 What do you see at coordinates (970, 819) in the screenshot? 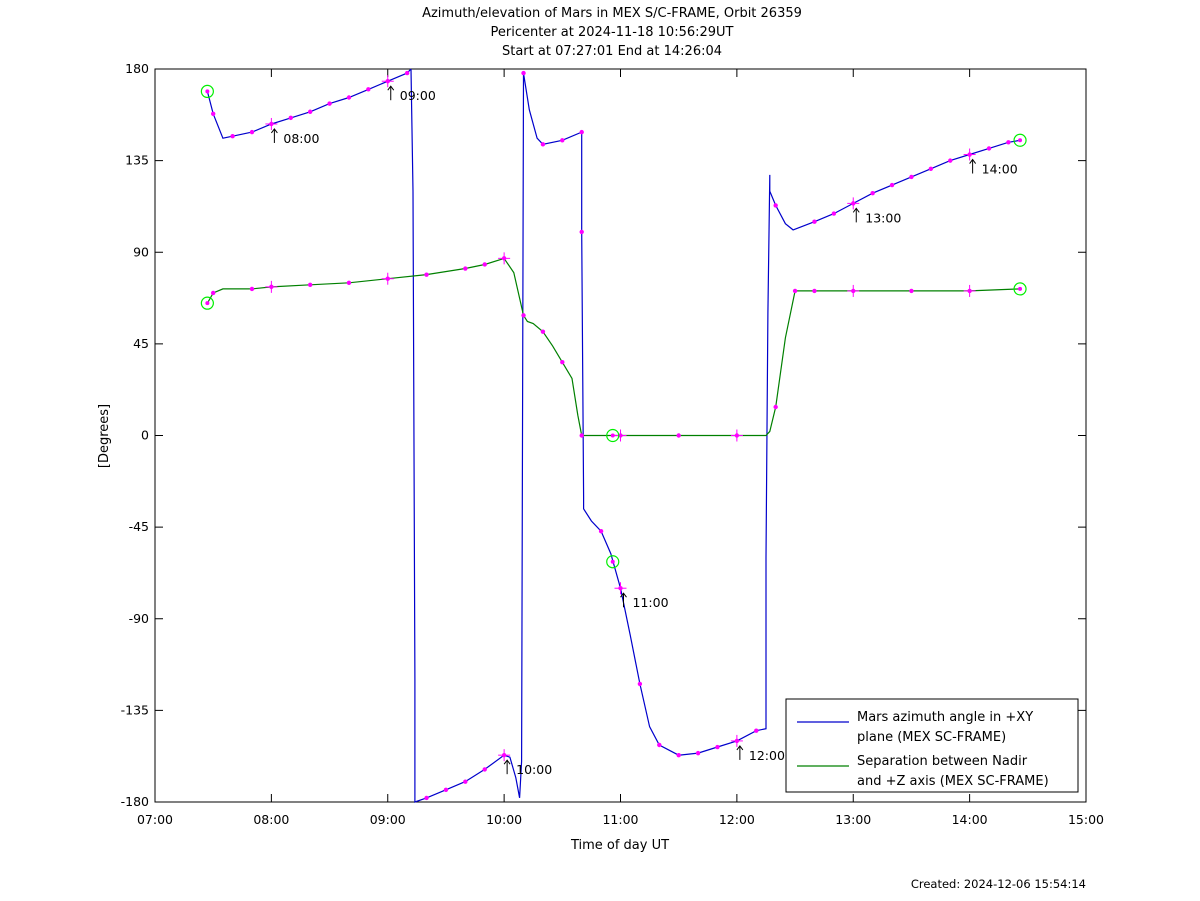
I see `x-tick-label: 14:00` at bounding box center [970, 819].